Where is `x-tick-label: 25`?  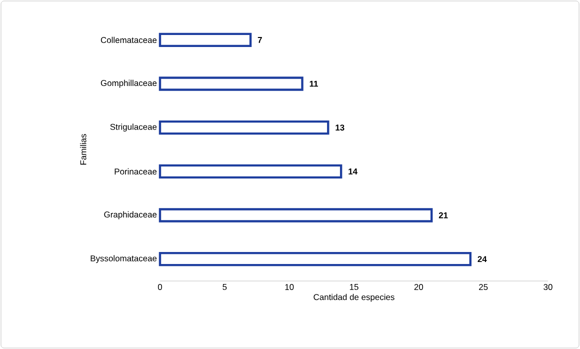
x-tick-label: 25 is located at coordinates (483, 287).